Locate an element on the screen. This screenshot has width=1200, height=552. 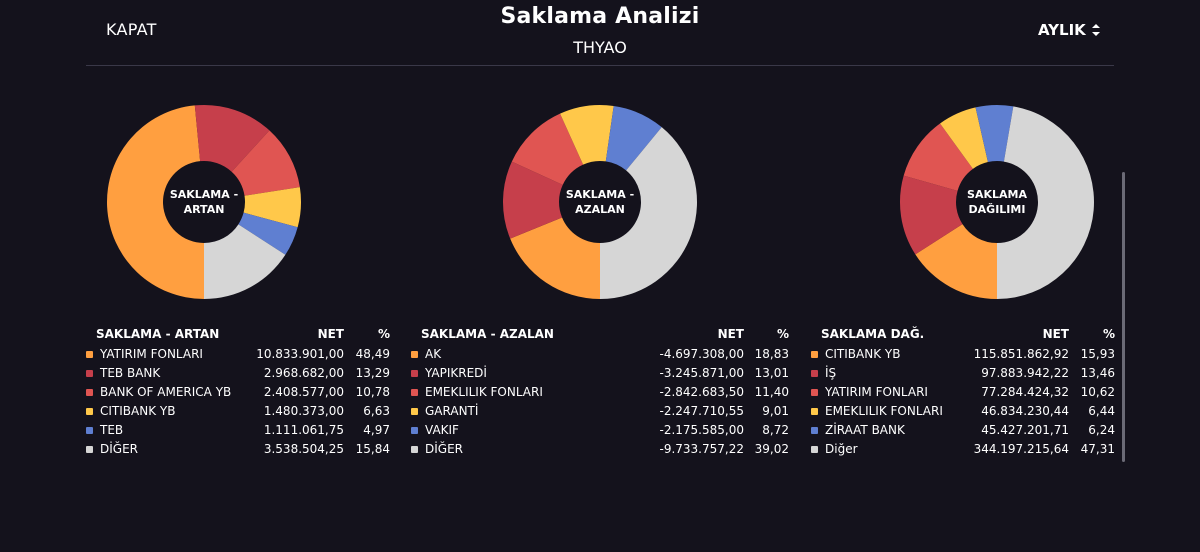
donut-chart-dagilim-svg is located at coordinates (997, 202).